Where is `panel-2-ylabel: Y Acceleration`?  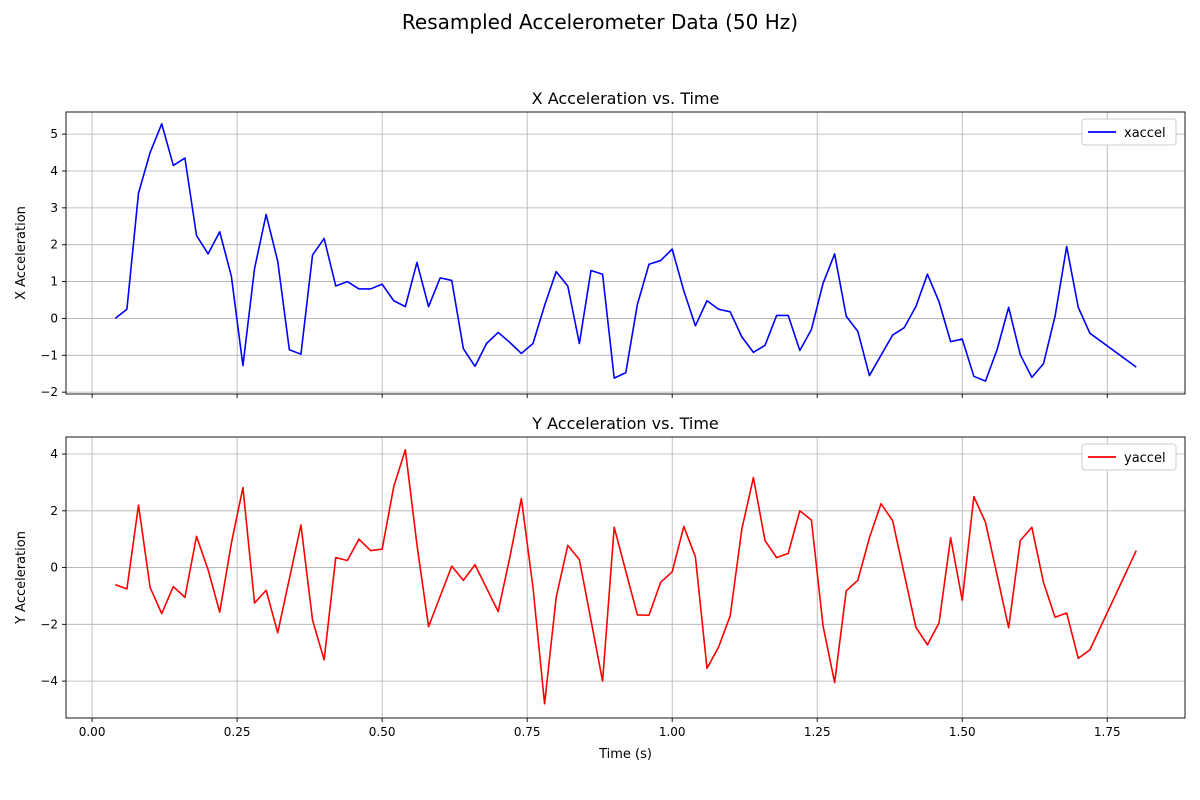
panel-2-ylabel: Y Acceleration is located at coordinates (21, 578).